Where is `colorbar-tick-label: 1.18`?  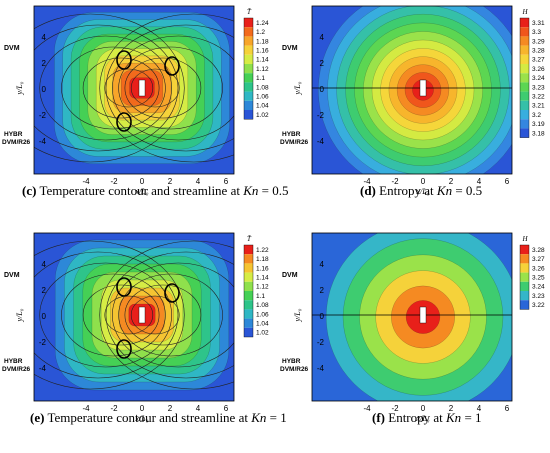 colorbar-tick-label: 1.18 is located at coordinates (262, 41).